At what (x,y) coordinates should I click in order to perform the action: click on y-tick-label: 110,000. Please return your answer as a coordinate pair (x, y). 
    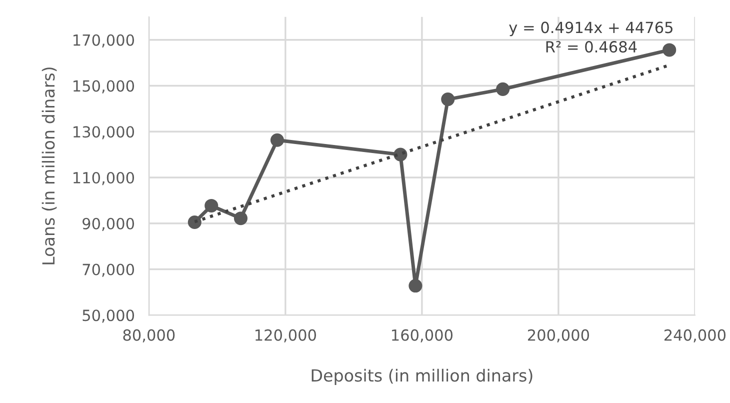
    Looking at the image, I should click on (104, 179).